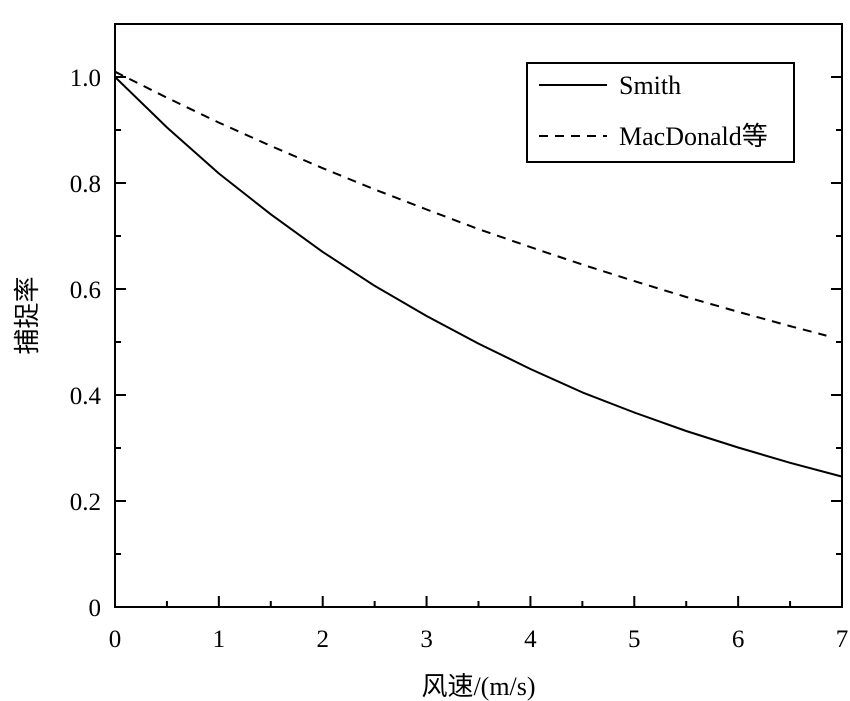  I want to click on legend-box, so click(660, 112).